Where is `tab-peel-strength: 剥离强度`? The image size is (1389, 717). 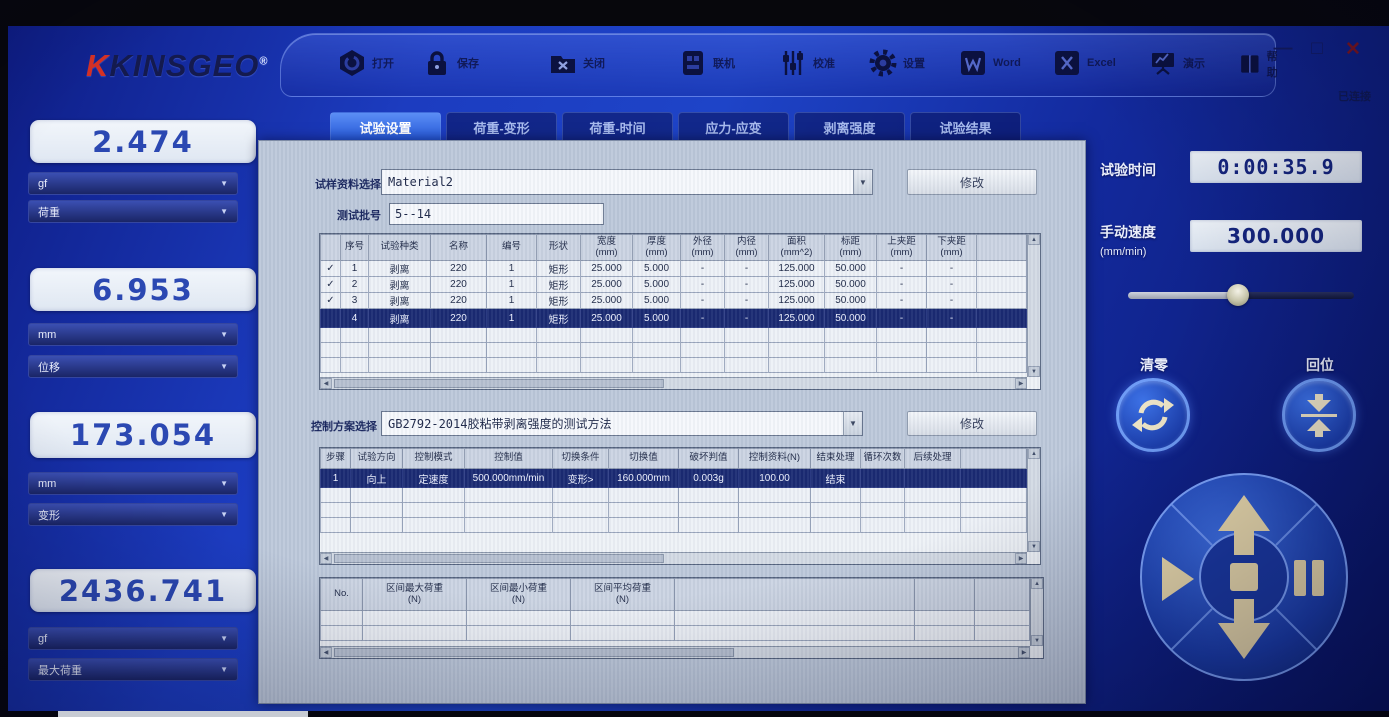 tab-peel-strength: 剥离强度 is located at coordinates (849, 126).